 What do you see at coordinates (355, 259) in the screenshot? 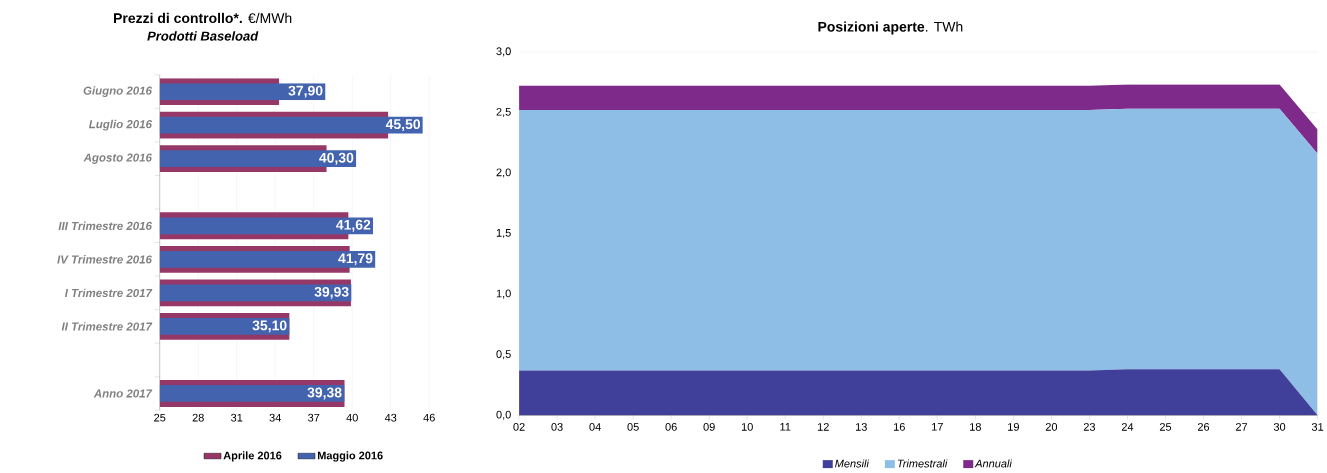
I see `data-label: 41,79` at bounding box center [355, 259].